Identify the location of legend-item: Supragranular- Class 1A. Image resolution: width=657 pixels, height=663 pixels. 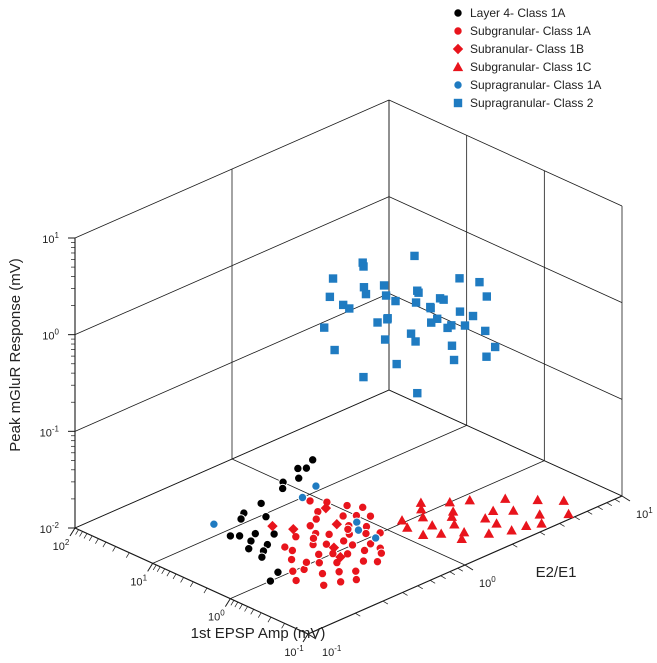
(527, 85).